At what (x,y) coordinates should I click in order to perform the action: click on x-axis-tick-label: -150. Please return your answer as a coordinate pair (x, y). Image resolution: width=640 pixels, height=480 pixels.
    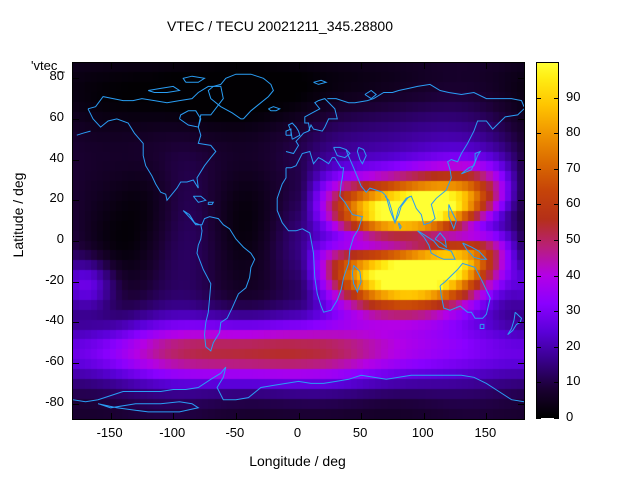
    Looking at the image, I should click on (109, 432).